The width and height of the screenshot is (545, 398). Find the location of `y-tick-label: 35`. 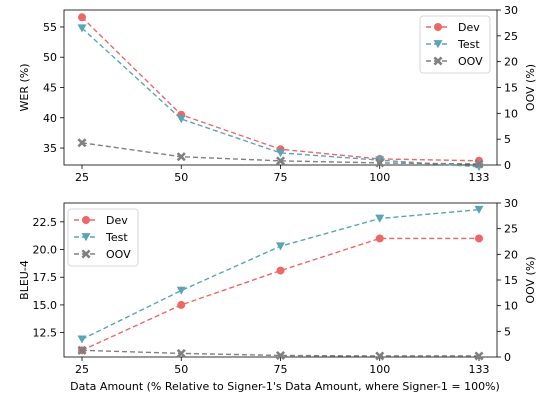

y-tick-label: 35 is located at coordinates (50, 148).